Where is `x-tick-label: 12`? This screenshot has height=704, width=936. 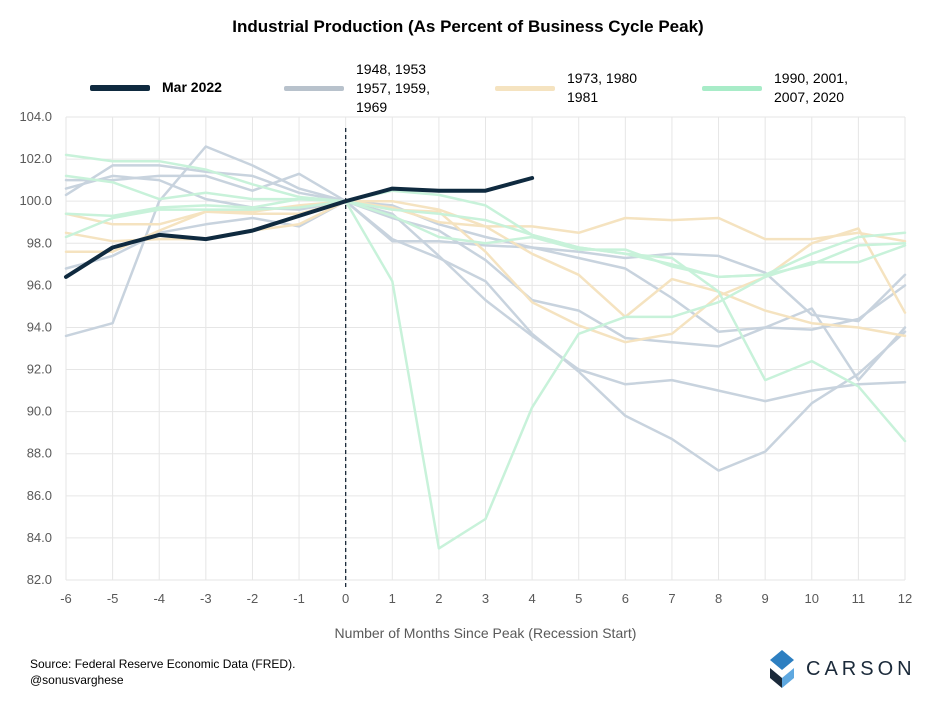
x-tick-label: 12 is located at coordinates (905, 598).